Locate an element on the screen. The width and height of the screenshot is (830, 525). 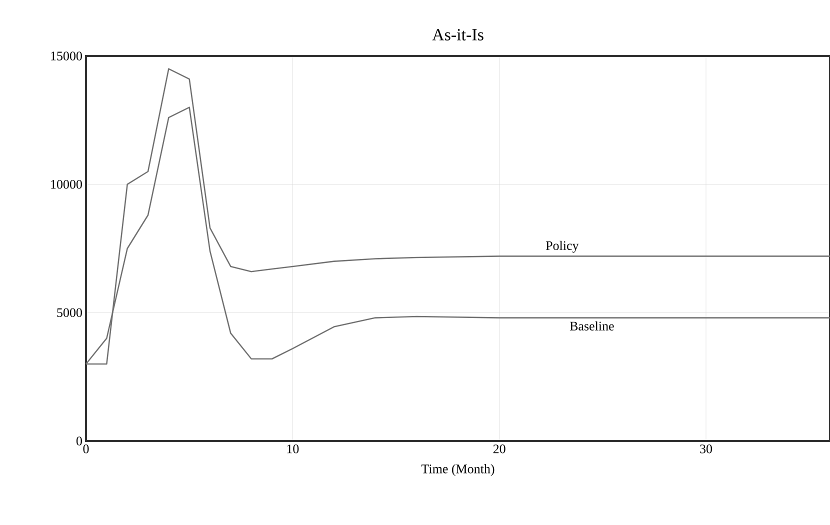
y-tick-label: 15000 is located at coordinates (66, 56).